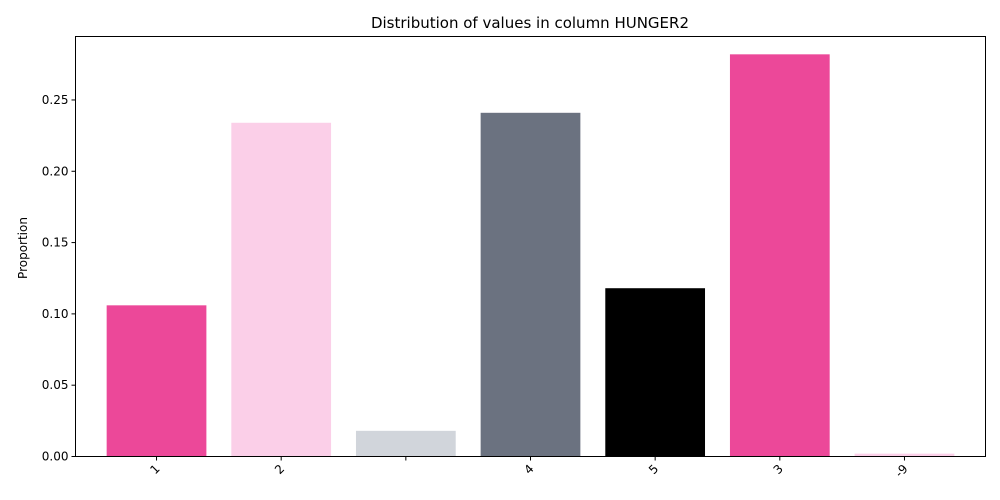  I want to click on y-tick-label-3: 0.15, so click(55, 243).